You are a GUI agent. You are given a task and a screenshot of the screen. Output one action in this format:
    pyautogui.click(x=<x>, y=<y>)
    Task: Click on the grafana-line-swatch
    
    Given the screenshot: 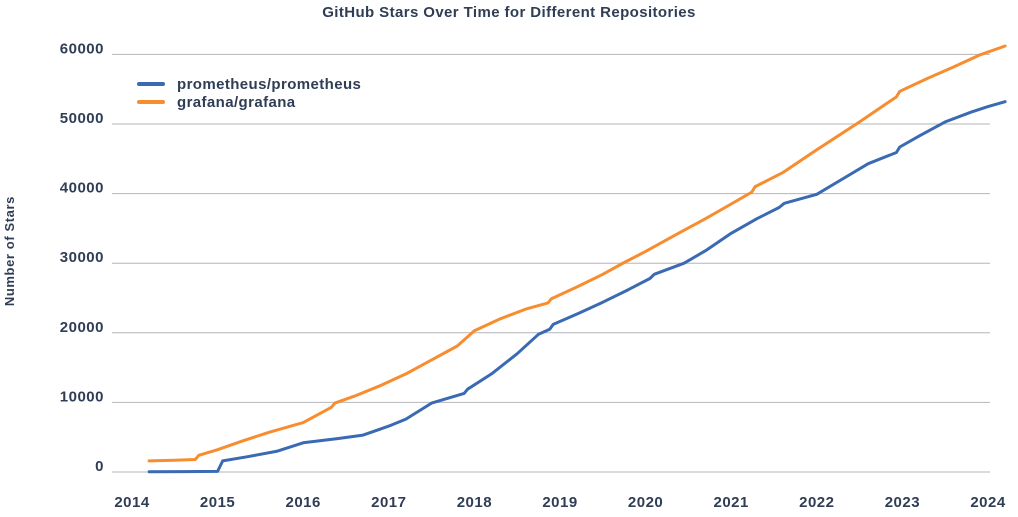 What is the action you would take?
    pyautogui.click(x=151, y=102)
    